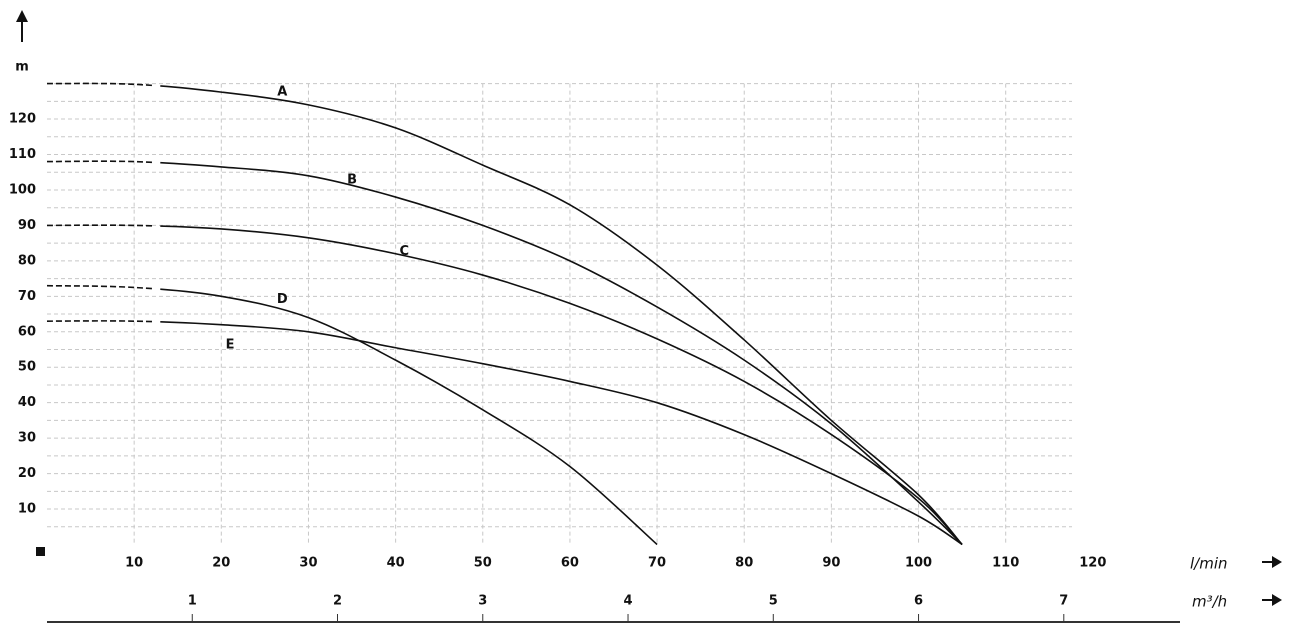  What do you see at coordinates (1277, 562) in the screenshot?
I see `x-arrow-head` at bounding box center [1277, 562].